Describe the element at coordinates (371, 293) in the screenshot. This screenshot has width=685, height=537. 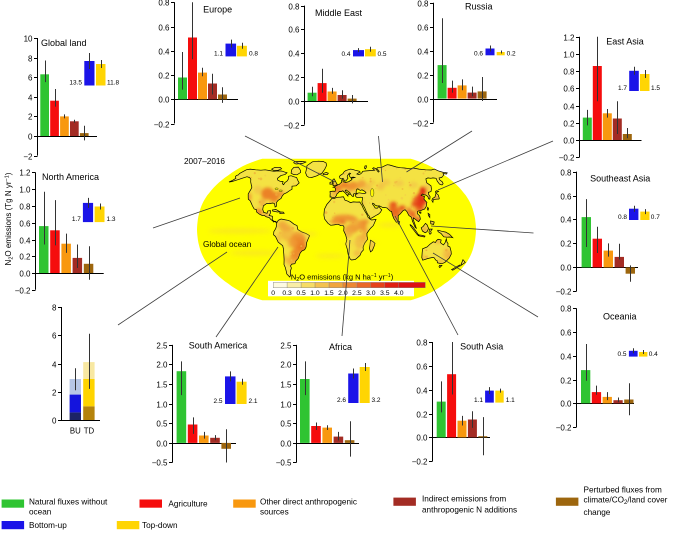
I see `svg-text: 3.0` at that location.